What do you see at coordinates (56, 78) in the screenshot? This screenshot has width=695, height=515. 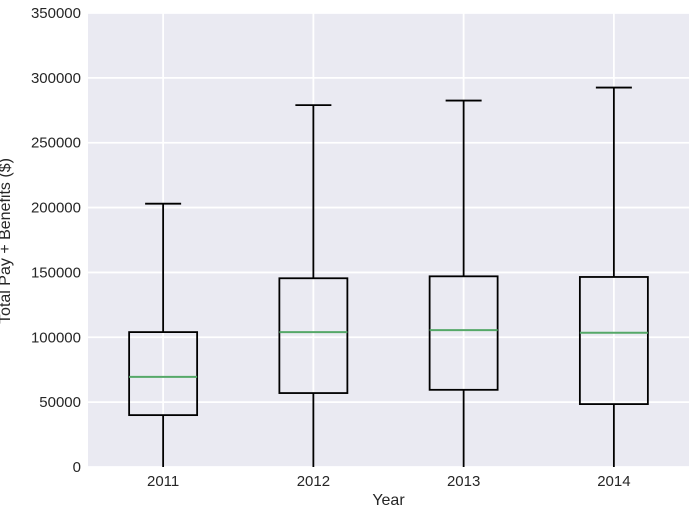 I see `y-tick-label: 300000` at bounding box center [56, 78].